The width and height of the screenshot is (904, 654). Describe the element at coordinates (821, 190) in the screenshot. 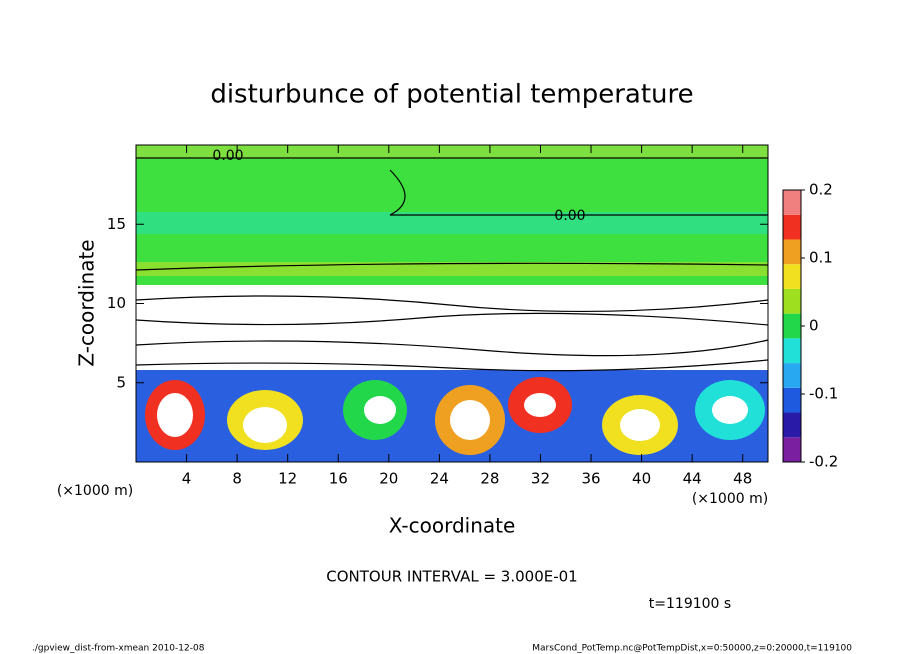

I see `colorbar-tick-label: 0.2` at that location.